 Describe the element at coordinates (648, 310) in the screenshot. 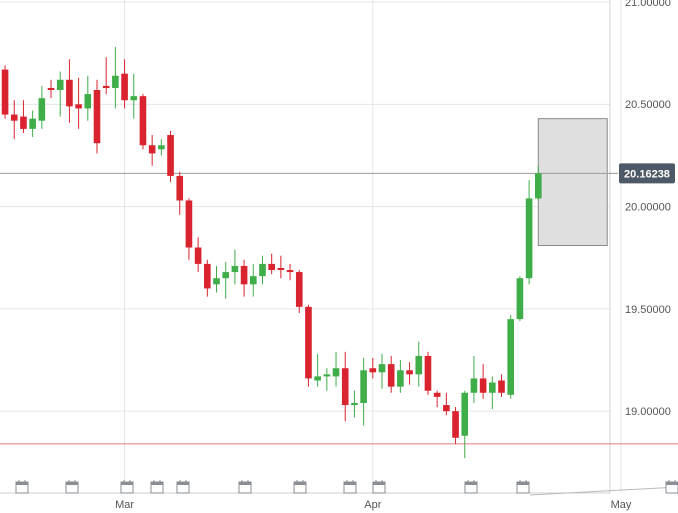

I see `y-tick-label: 19.50000` at that location.